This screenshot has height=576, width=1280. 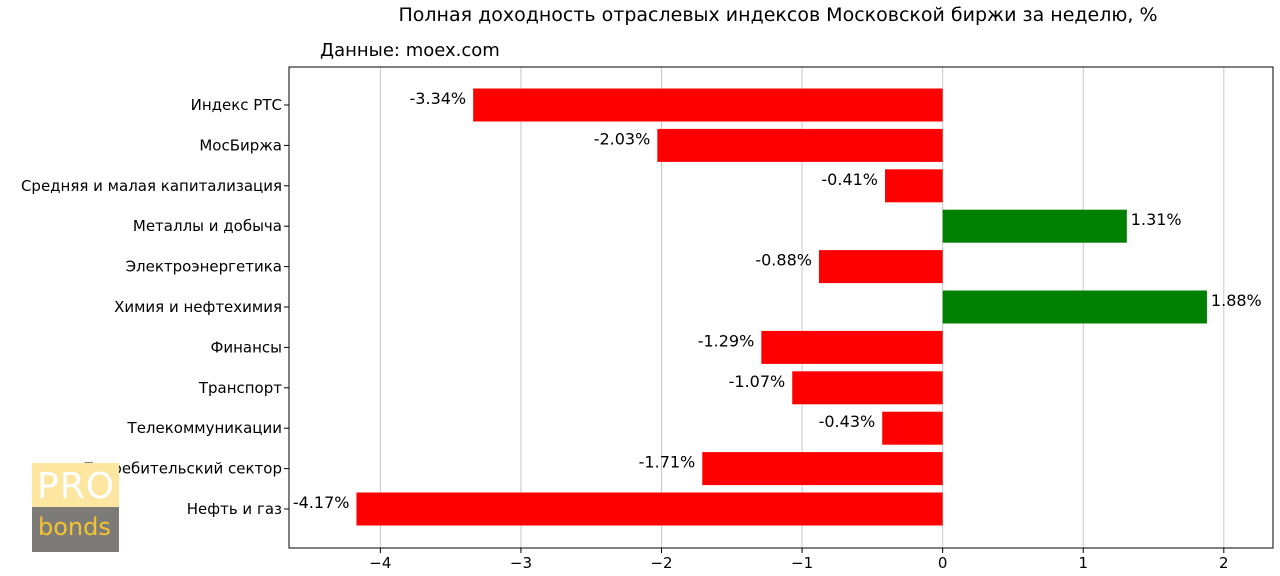 I want to click on category-label: Химия и нефтехимия, so click(x=198, y=307).